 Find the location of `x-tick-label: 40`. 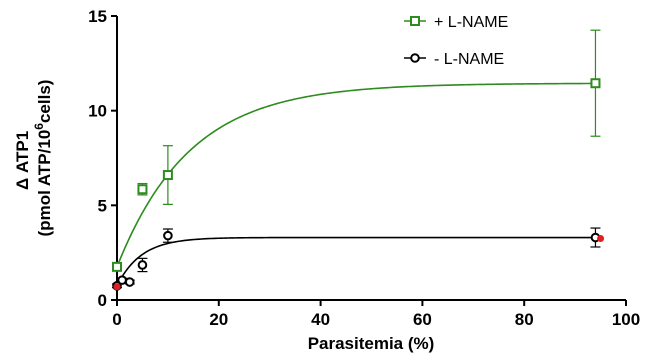

x-tick-label: 40 is located at coordinates (320, 319).